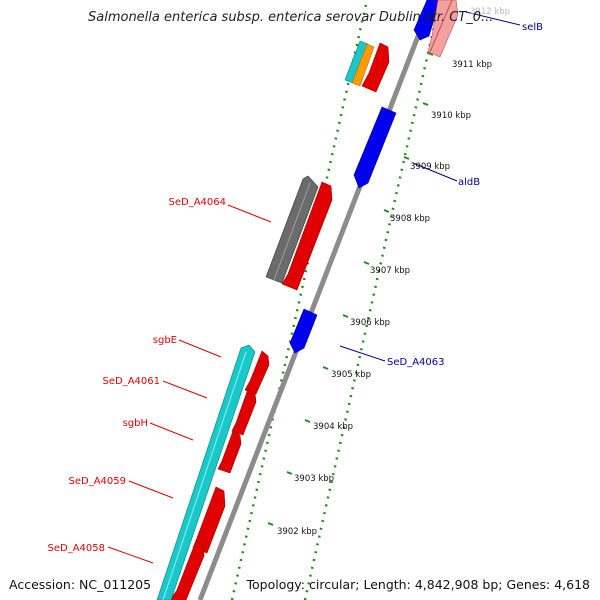  What do you see at coordinates (132, 381) in the screenshot?
I see `gene-label: SeD_A4061` at bounding box center [132, 381].